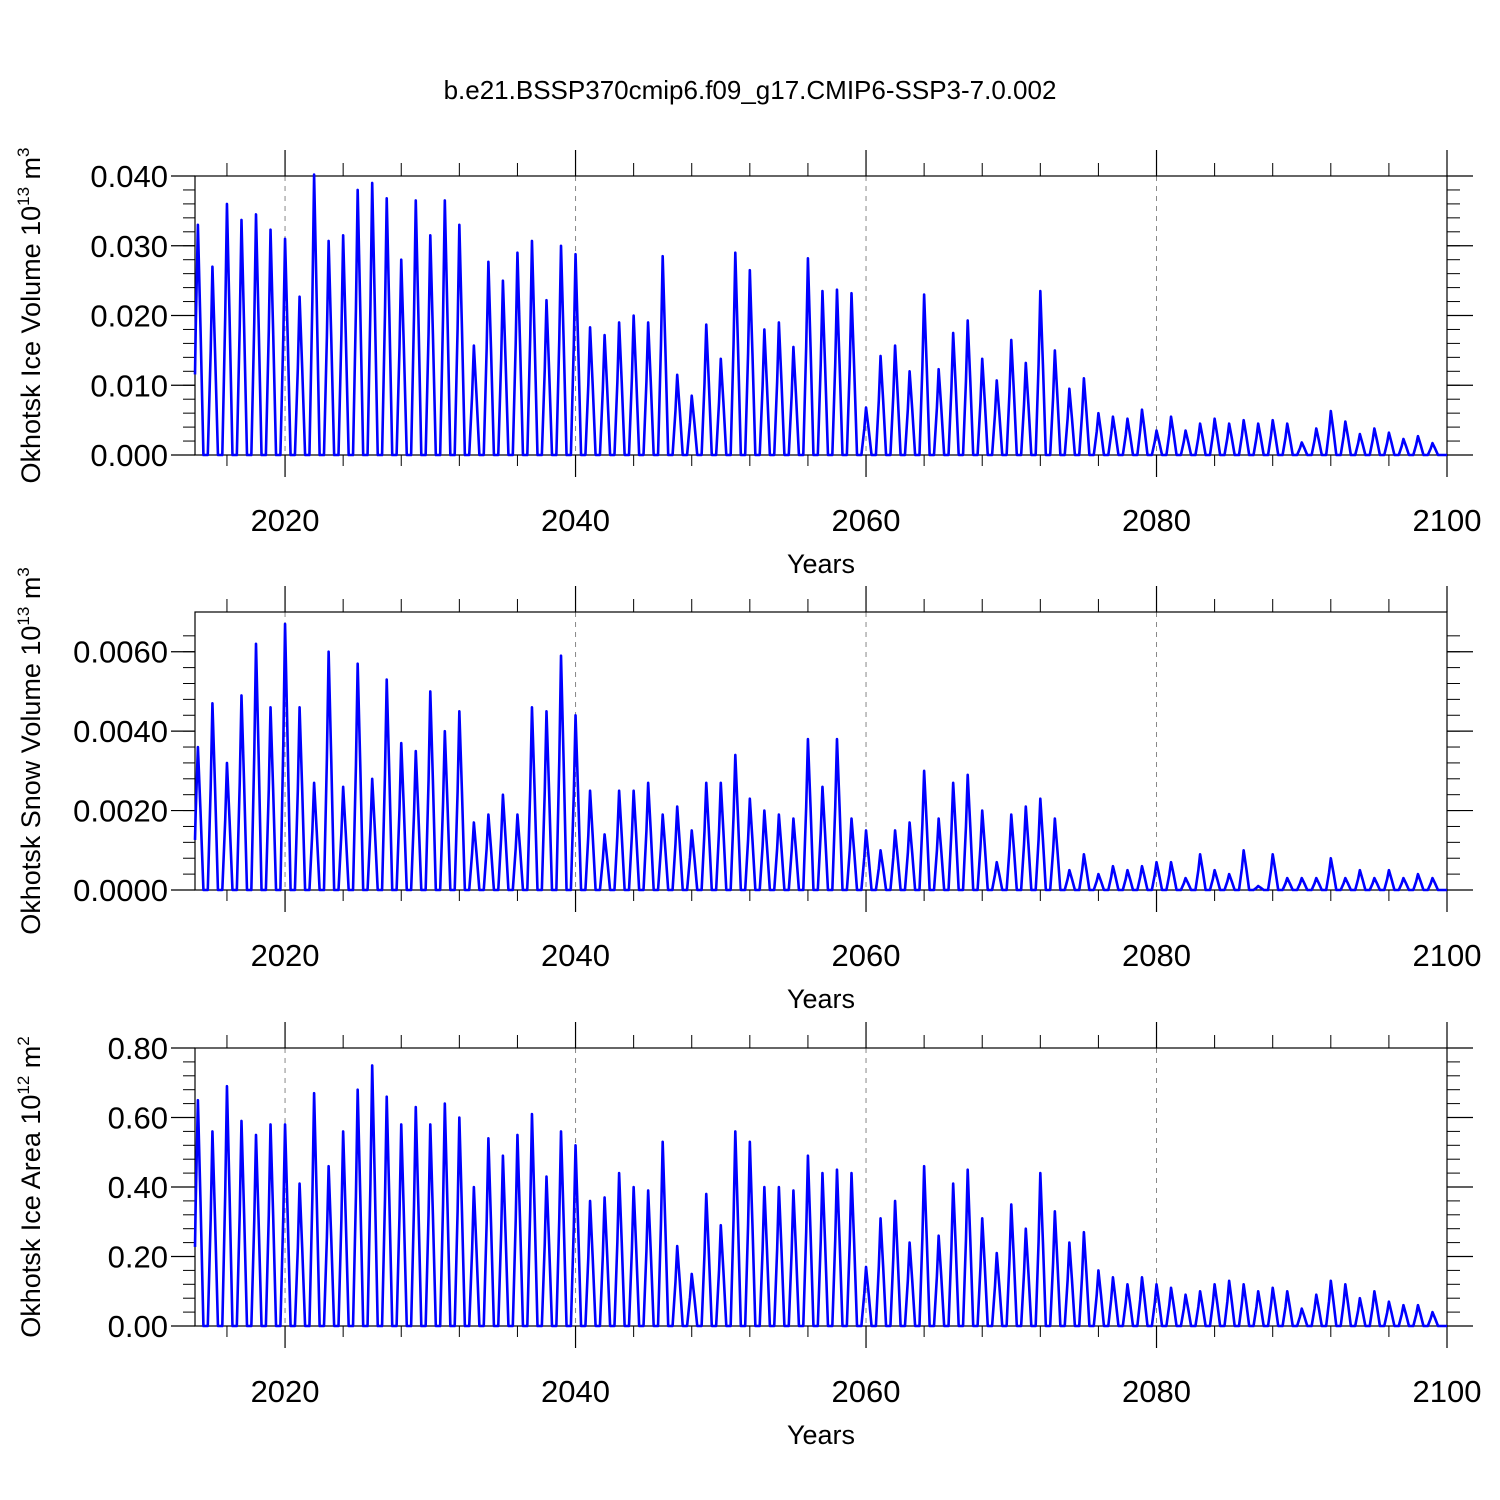  I want to click on y-tick-label-0: 0.0000, so click(120, 890).